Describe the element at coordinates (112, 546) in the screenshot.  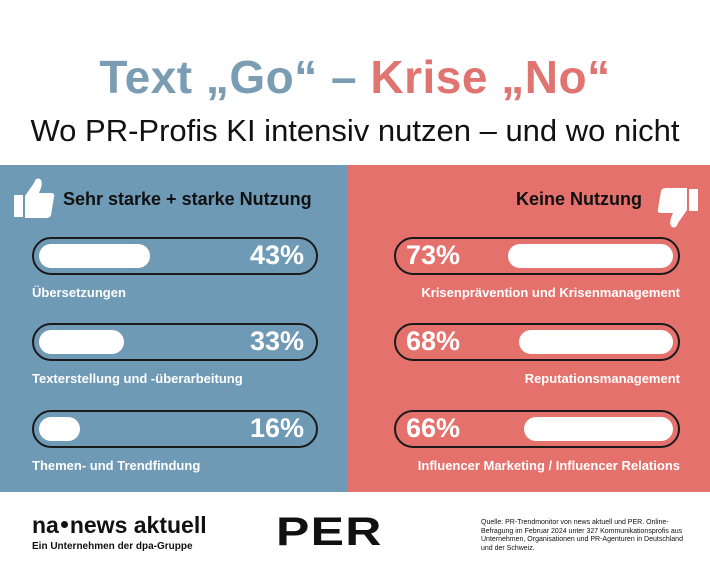
I see `news-aktuell-tagline: Ein Unternehmen der dpa-Gruppe` at that location.